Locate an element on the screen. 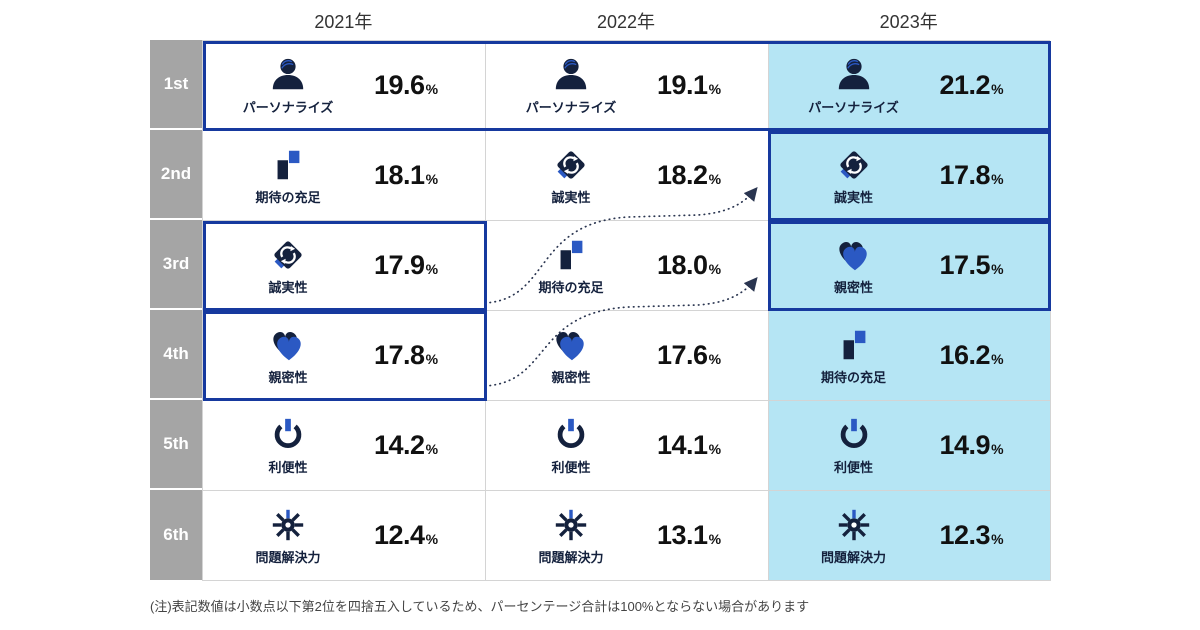  cell-2022-rank1: パーソナライズ 19.1% is located at coordinates (627, 86).